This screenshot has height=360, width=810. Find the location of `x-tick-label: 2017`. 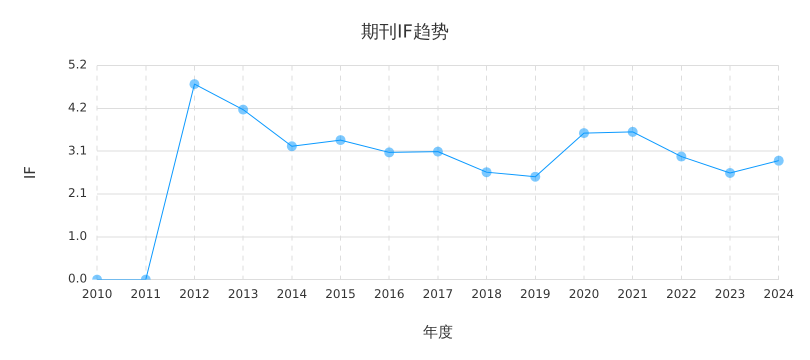

x-tick-label: 2017 is located at coordinates (438, 293).